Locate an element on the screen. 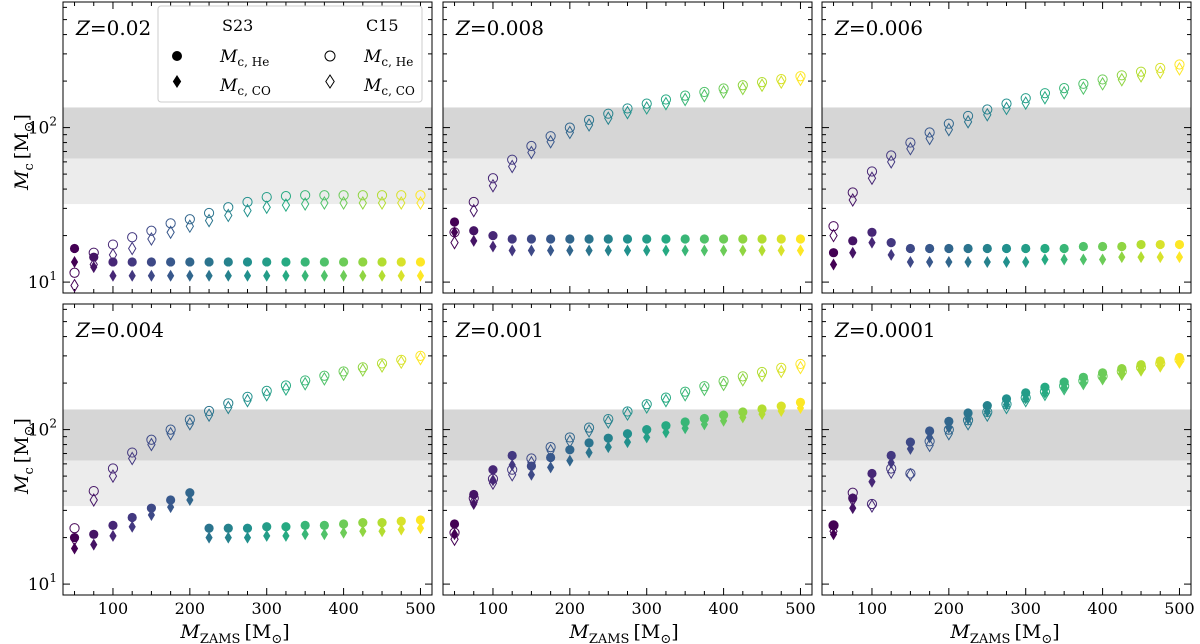 This screenshot has height=644, width=1200. legend-title-c15: C15 is located at coordinates (382, 25).